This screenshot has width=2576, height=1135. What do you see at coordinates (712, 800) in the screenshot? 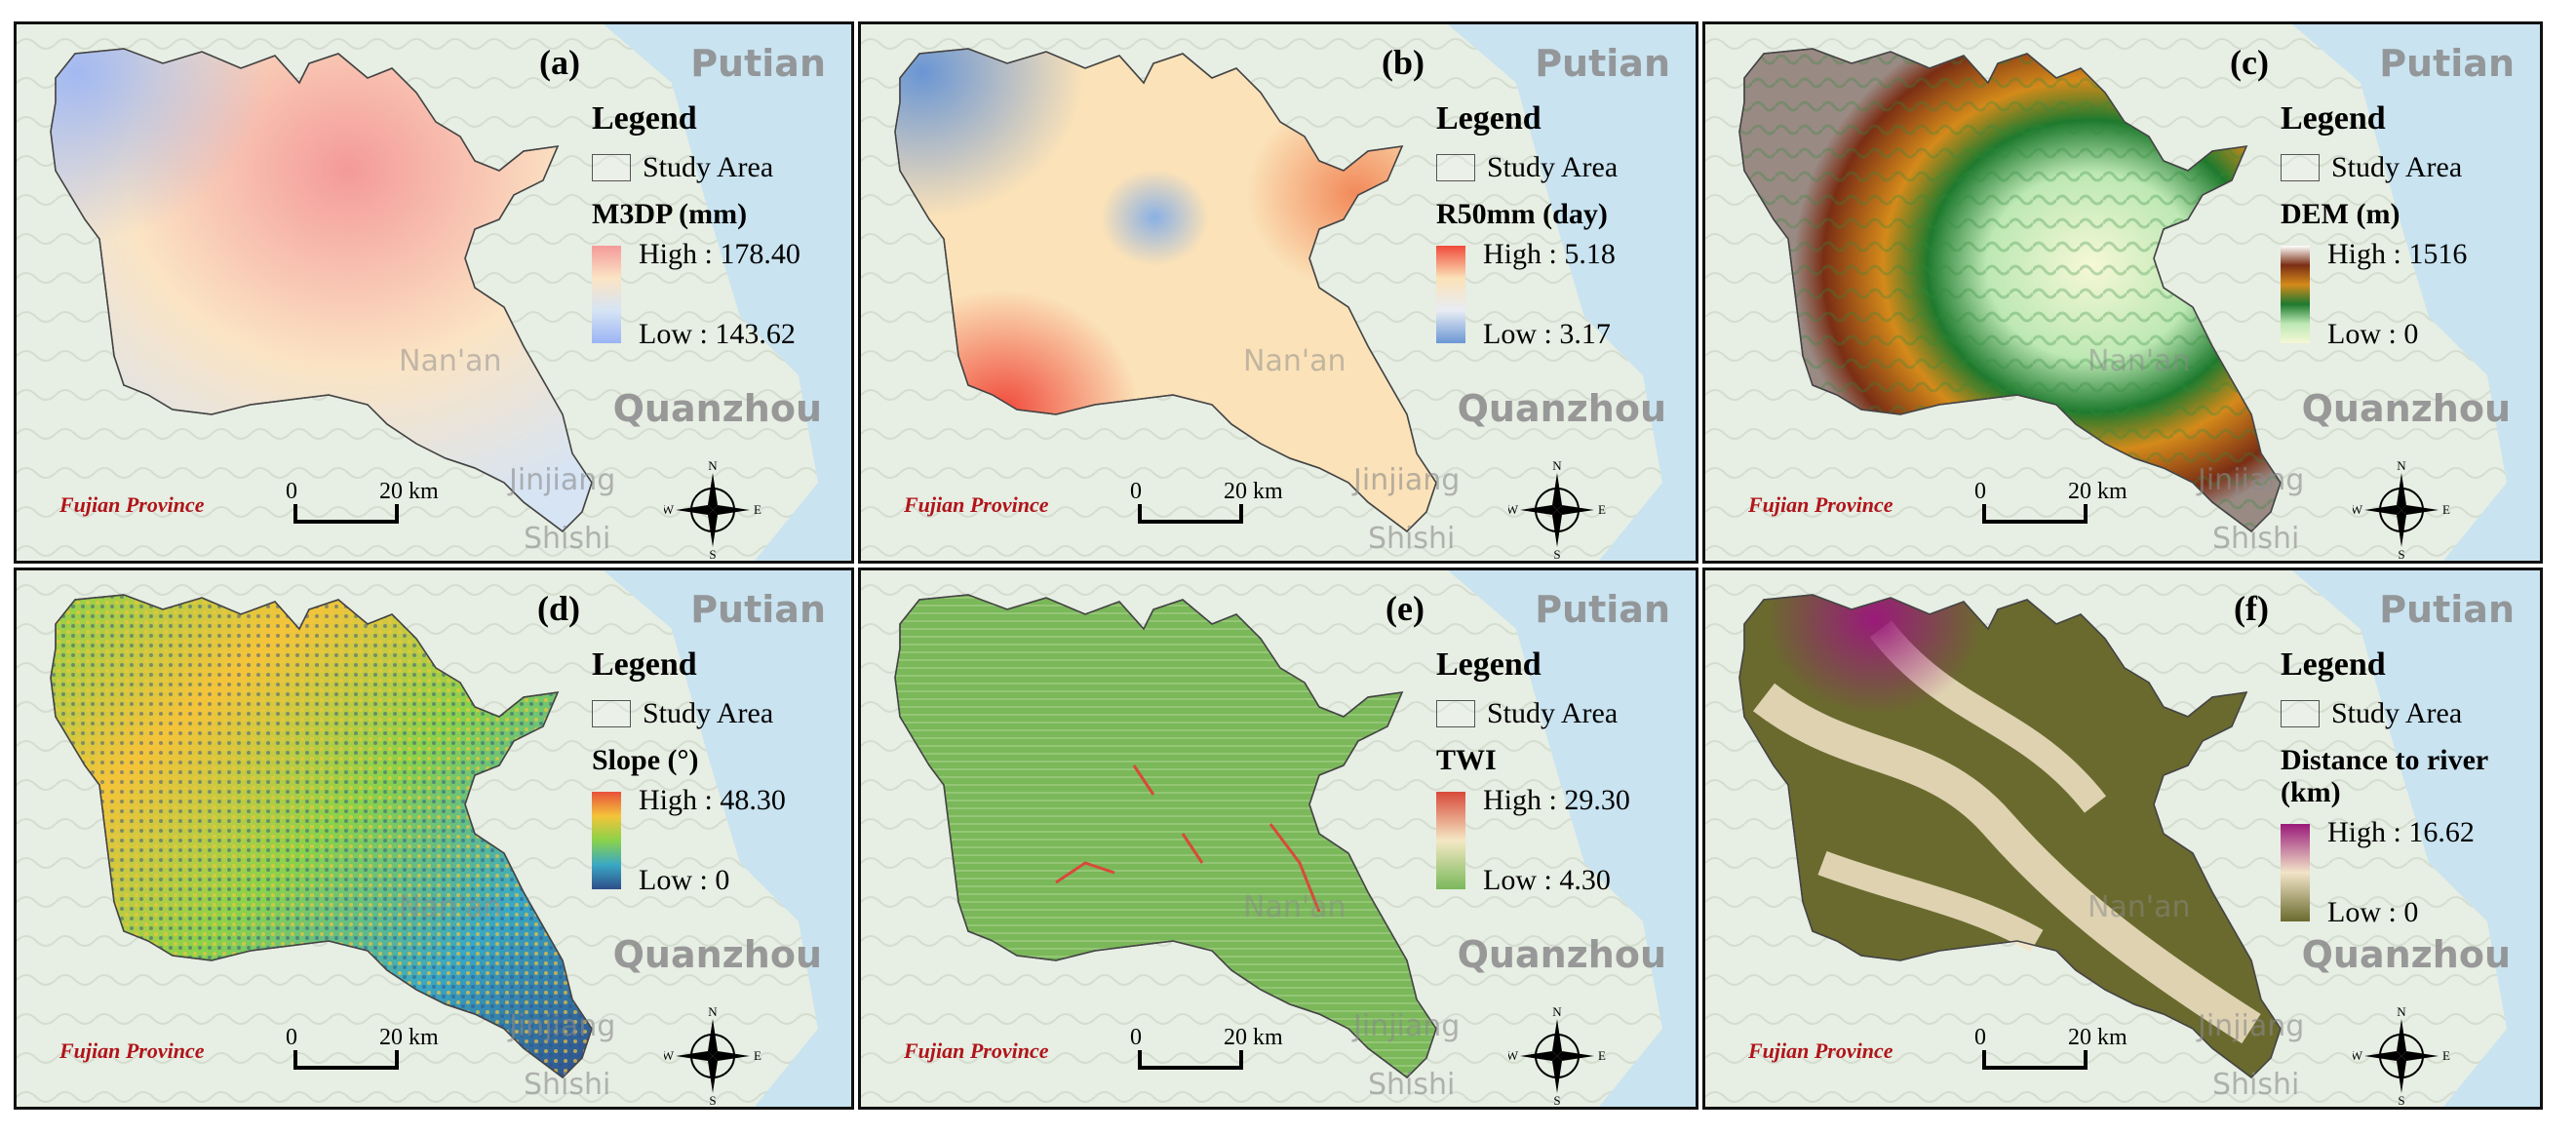
I see `ramp-high-label: High : 48.30` at bounding box center [712, 800].